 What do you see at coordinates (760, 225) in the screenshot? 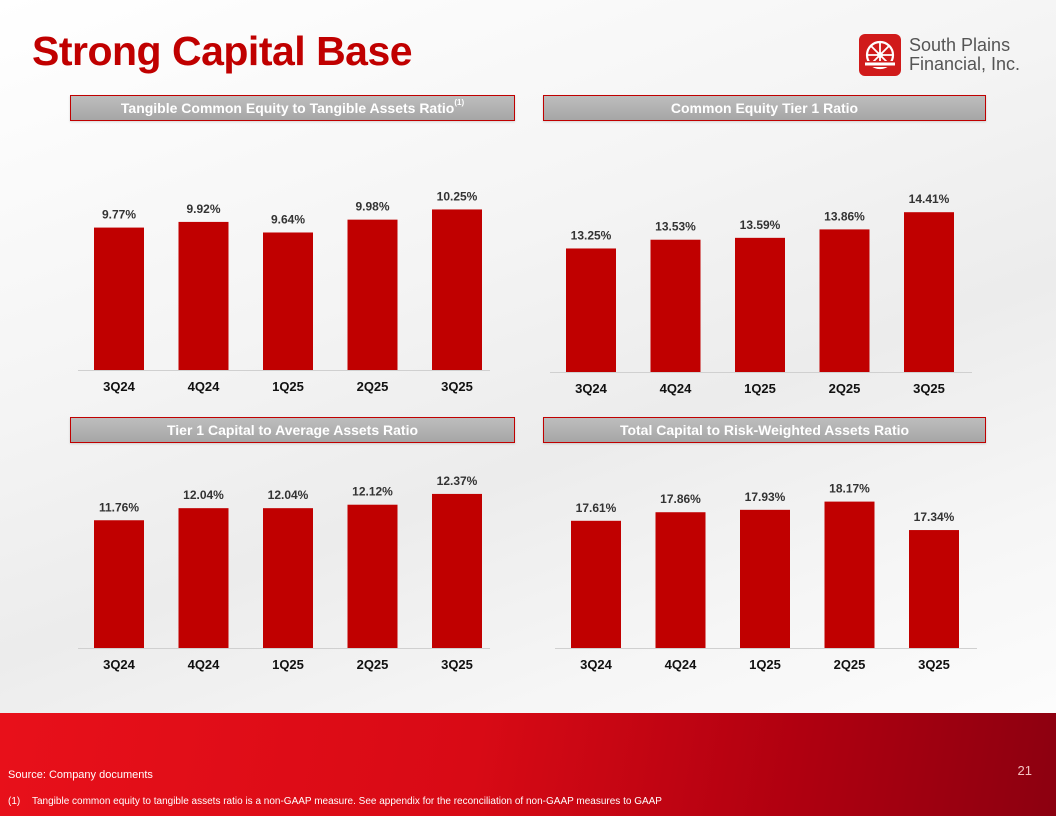
I see `data-label: 13.59%` at bounding box center [760, 225].